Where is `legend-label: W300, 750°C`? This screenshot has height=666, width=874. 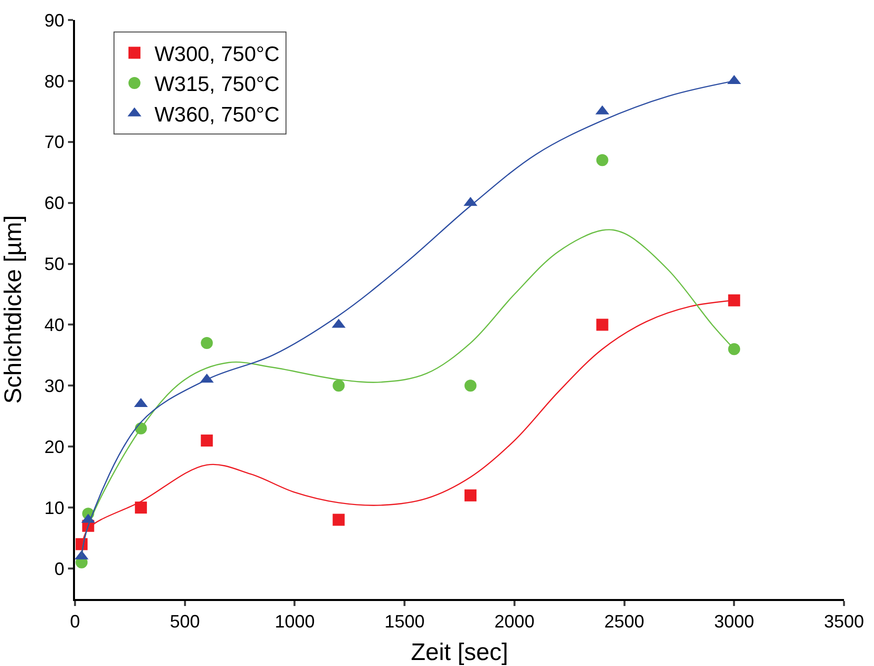
legend-label: W300, 750°C is located at coordinates (217, 54).